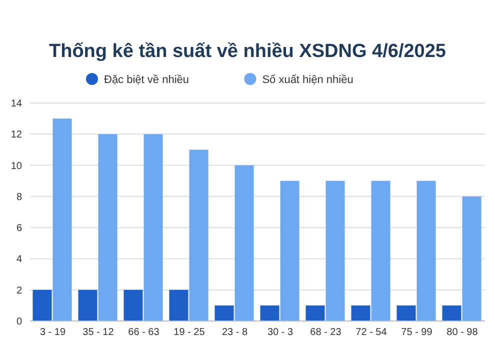  What do you see at coordinates (146, 80) in the screenshot?
I see `legend-label: Đặc biệt về nhiều` at bounding box center [146, 80].